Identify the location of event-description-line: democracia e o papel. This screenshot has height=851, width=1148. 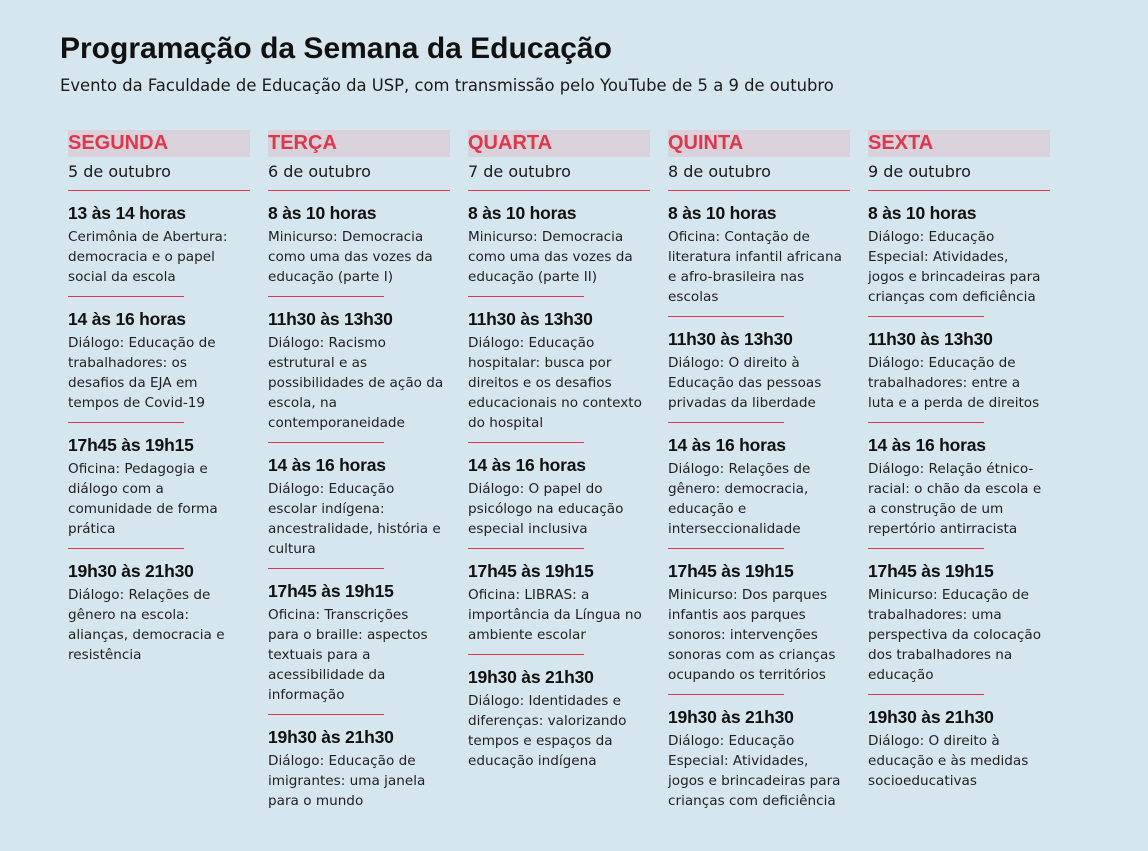
(141, 257).